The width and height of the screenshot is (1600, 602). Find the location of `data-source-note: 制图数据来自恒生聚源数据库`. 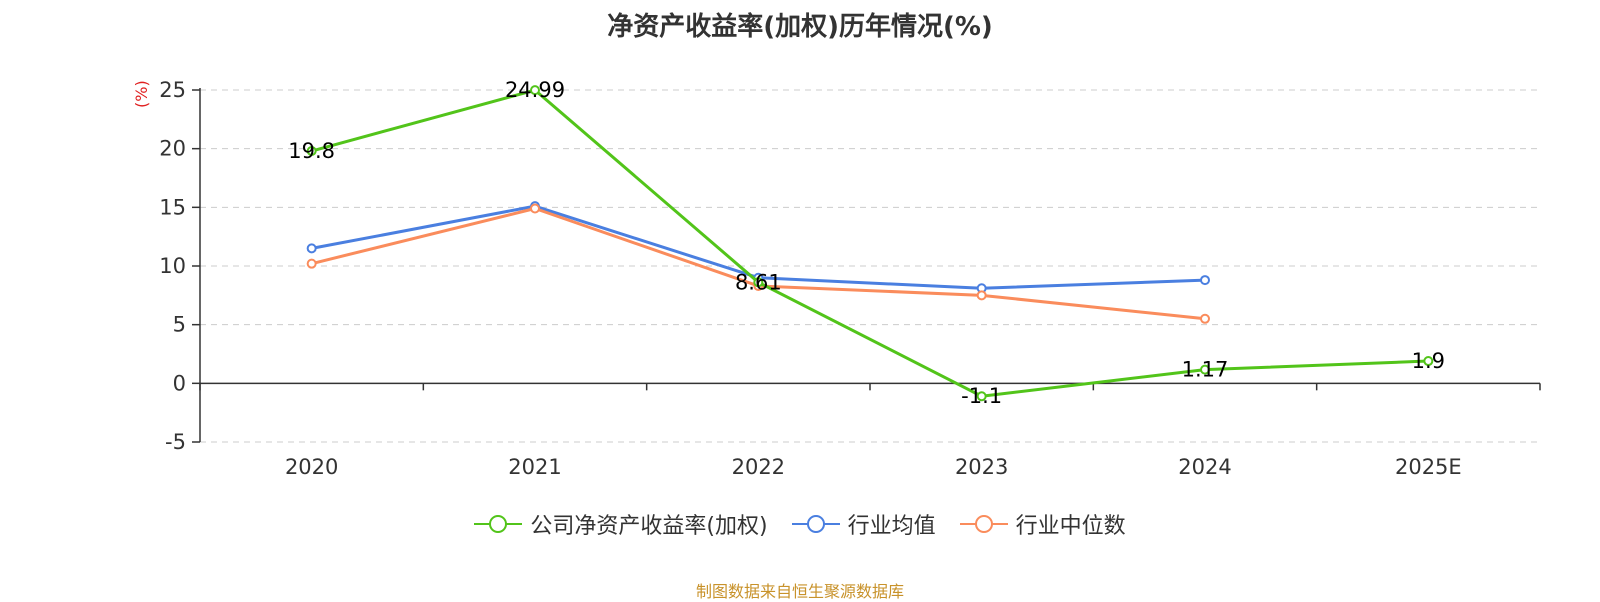

data-source-note: 制图数据来自恒生聚源数据库 is located at coordinates (799, 591).